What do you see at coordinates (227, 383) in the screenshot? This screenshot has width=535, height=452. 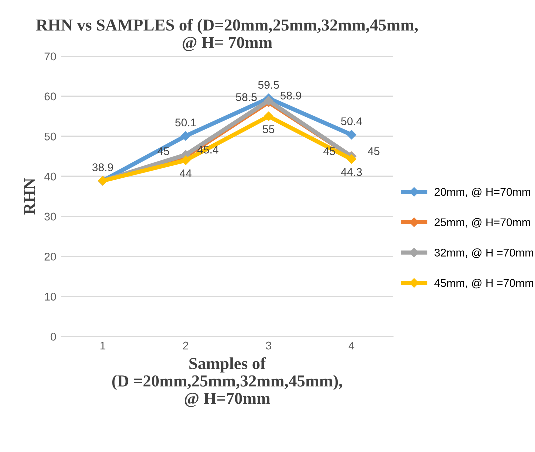 I see `x-axis-title: Samples of (D =20mm,25mm,32mm,45mm), @ H=70mm` at bounding box center [227, 383].